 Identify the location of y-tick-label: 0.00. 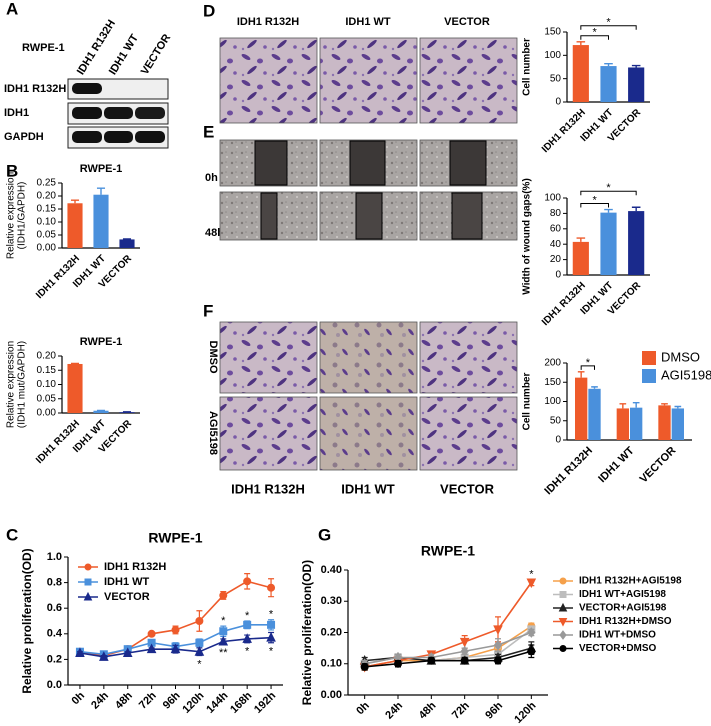
(47, 248).